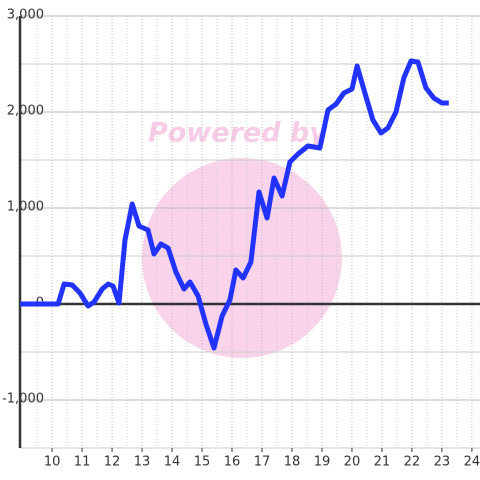  What do you see at coordinates (472, 462) in the screenshot?
I see `x-tick-label: 24` at bounding box center [472, 462].